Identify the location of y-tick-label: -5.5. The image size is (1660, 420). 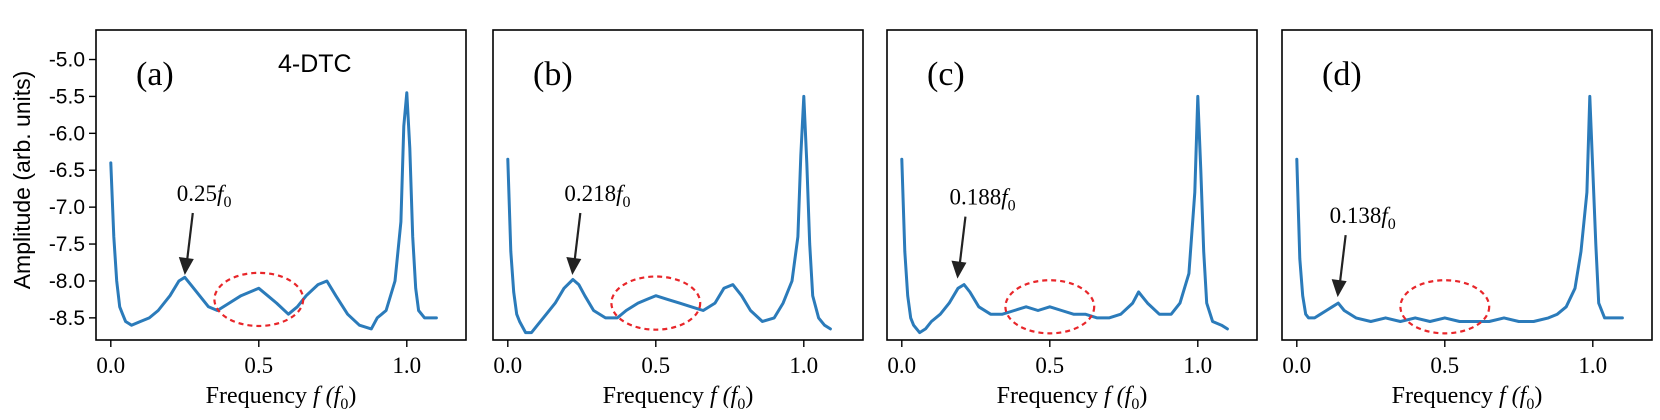
(67, 96).